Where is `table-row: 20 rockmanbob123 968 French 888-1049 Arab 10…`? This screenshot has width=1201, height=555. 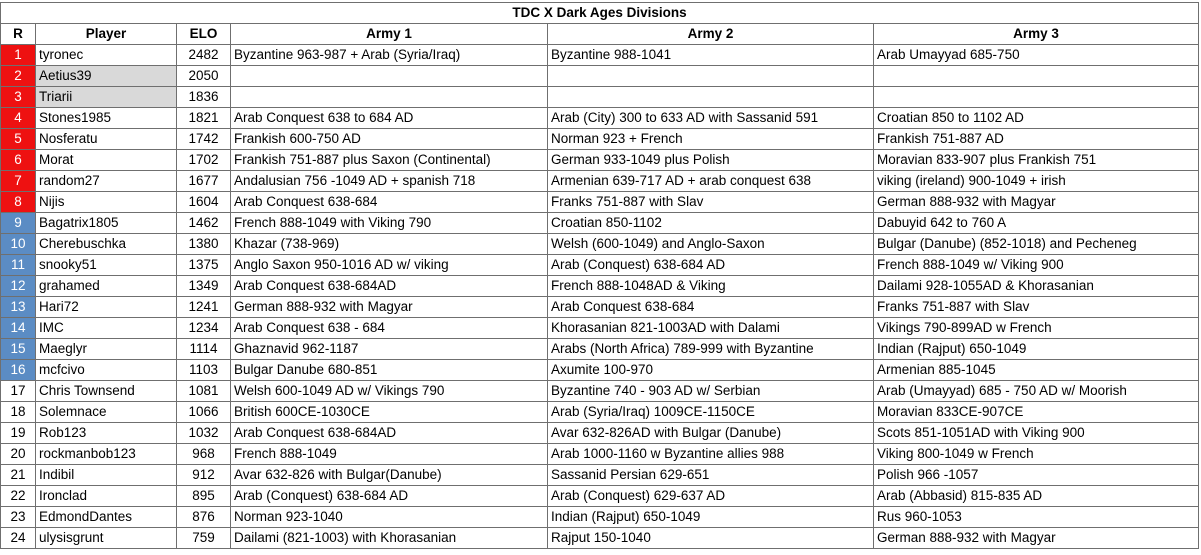 table-row: 20 rockmanbob123 968 French 888-1049 Arab 10… is located at coordinates (599, 454).